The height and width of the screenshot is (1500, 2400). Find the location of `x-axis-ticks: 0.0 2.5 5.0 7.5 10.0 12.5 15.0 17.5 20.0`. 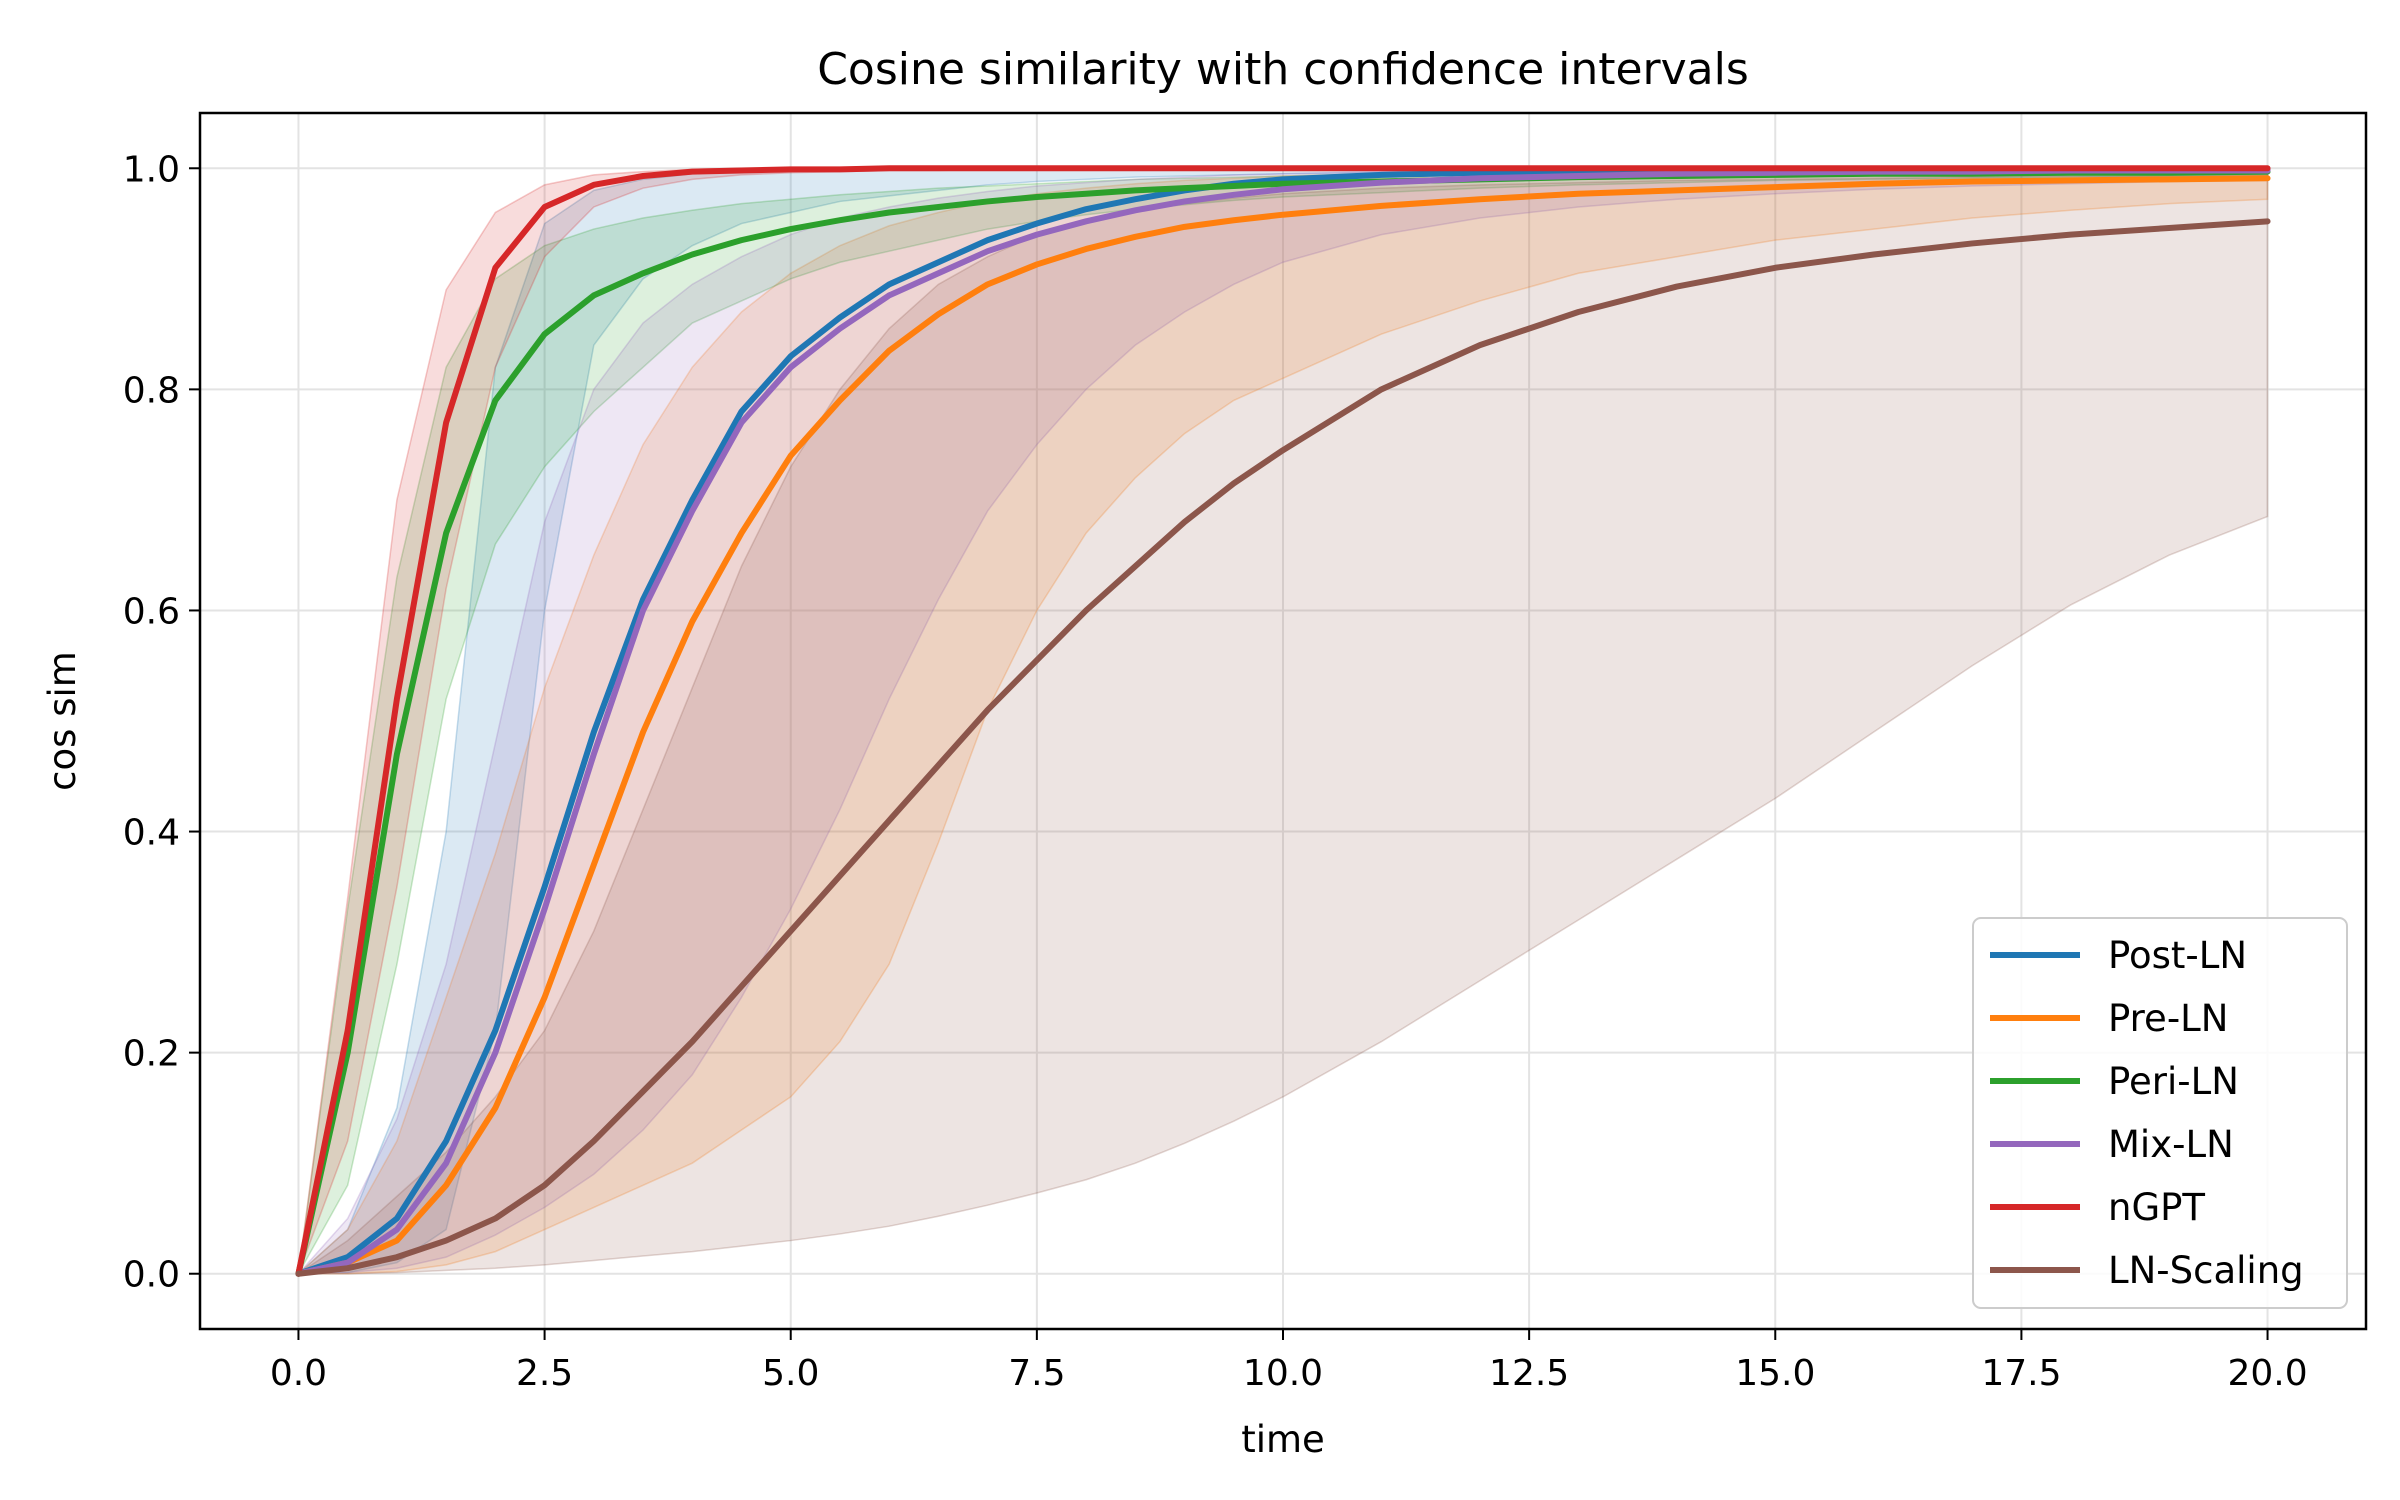

x-axis-ticks: 0.0 2.5 5.0 7.5 10.0 12.5 15.0 17.5 20.0 is located at coordinates (1289, 1361).